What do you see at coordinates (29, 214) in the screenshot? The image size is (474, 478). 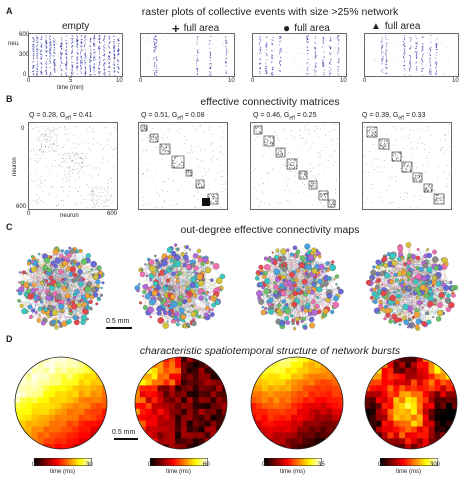 I see `matrix-x-tick-0: 0` at bounding box center [29, 214].